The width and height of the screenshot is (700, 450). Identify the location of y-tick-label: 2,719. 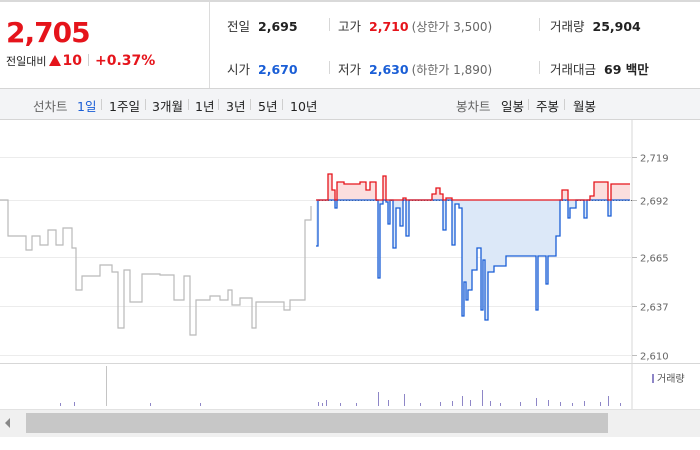
(654, 159).